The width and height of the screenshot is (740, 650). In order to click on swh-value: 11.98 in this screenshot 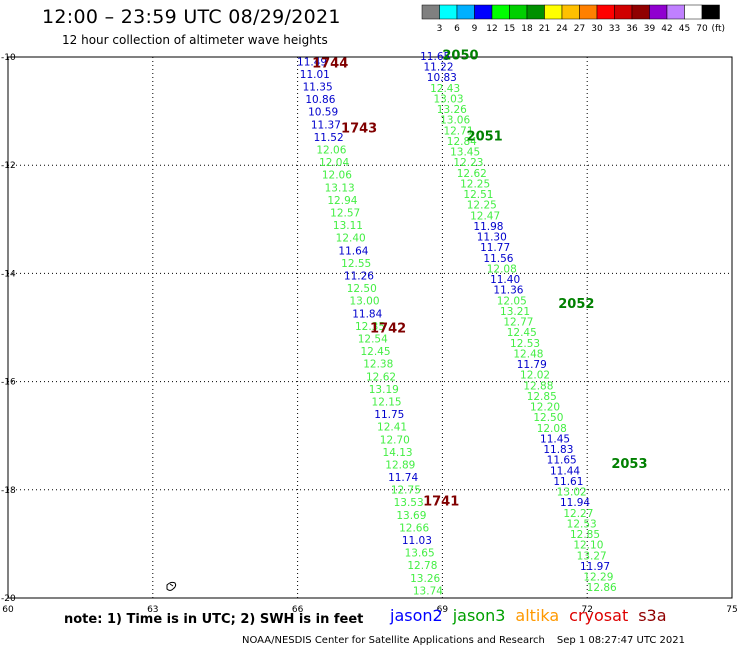, I will do `click(488, 227)`.